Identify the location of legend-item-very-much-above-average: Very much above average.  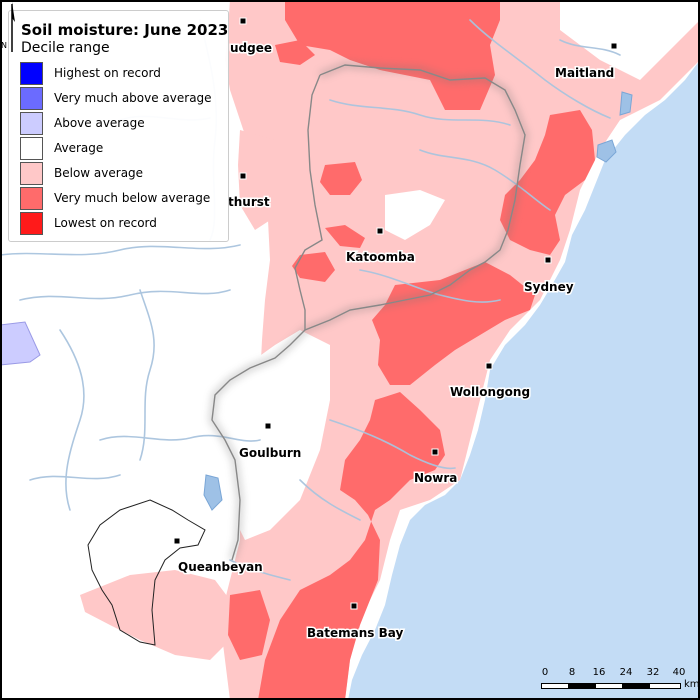
(122, 99).